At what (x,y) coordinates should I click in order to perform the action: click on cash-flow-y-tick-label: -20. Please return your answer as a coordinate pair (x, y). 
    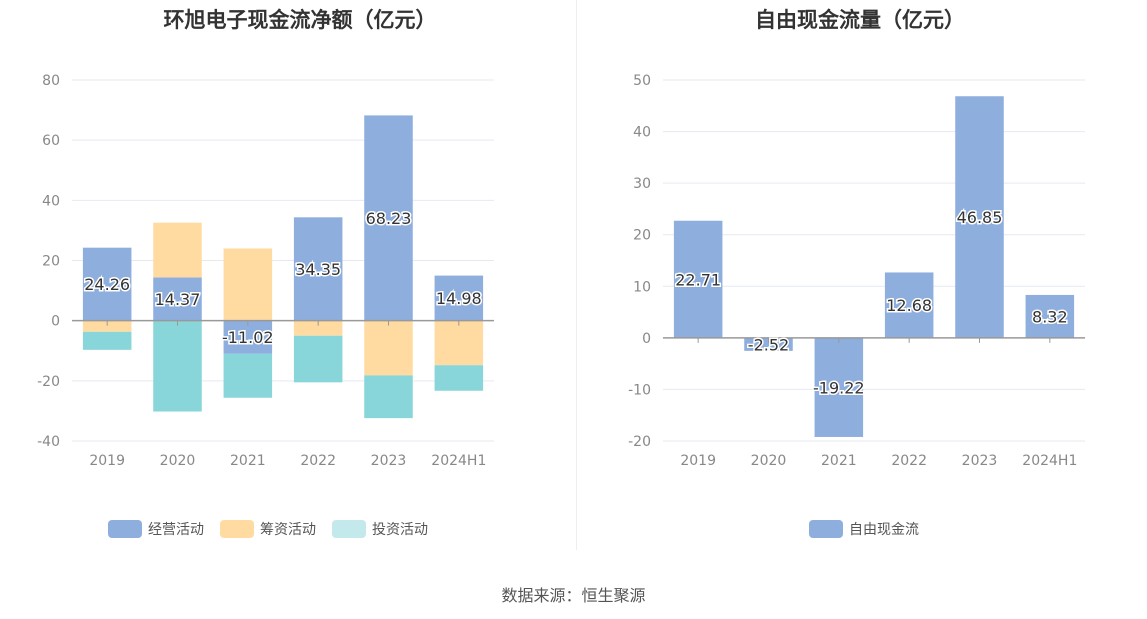
    Looking at the image, I should click on (48, 382).